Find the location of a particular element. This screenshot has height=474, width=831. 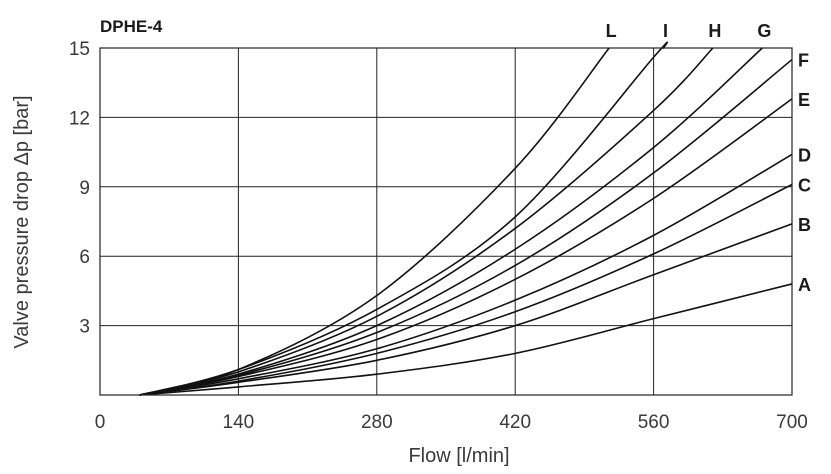

y-tick-label: 6 is located at coordinates (84, 257).